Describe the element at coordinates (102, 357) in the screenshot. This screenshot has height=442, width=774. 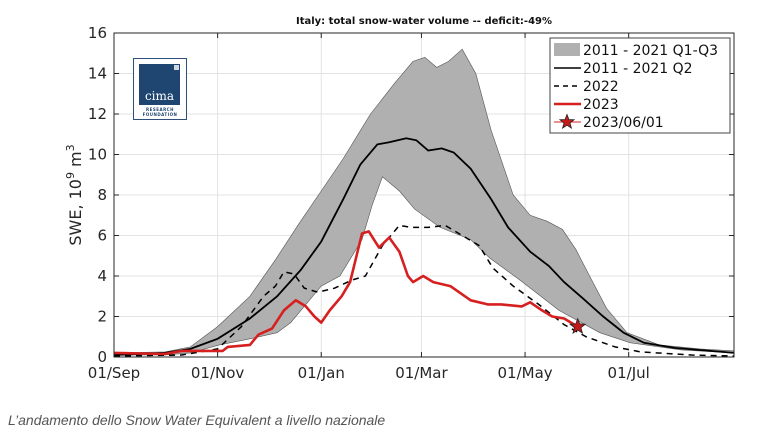
I see `y-tick-label: 0` at that location.